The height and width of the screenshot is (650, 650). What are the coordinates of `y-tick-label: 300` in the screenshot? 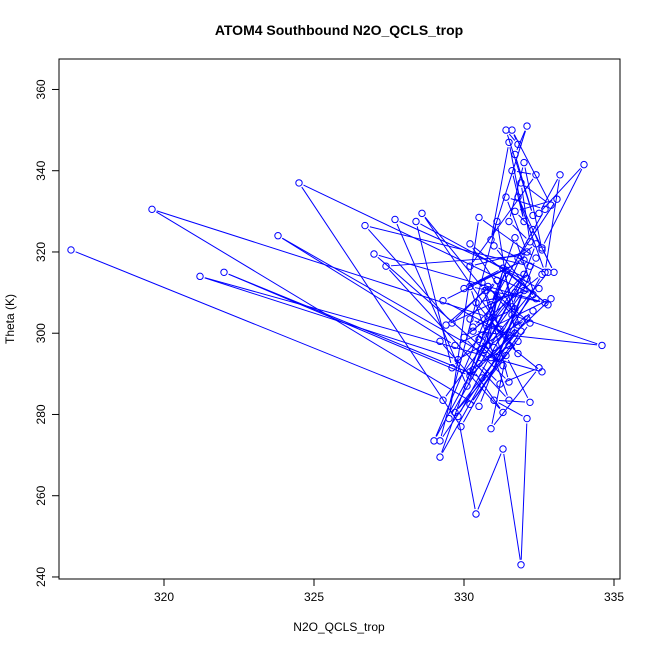 It's located at (41, 333).